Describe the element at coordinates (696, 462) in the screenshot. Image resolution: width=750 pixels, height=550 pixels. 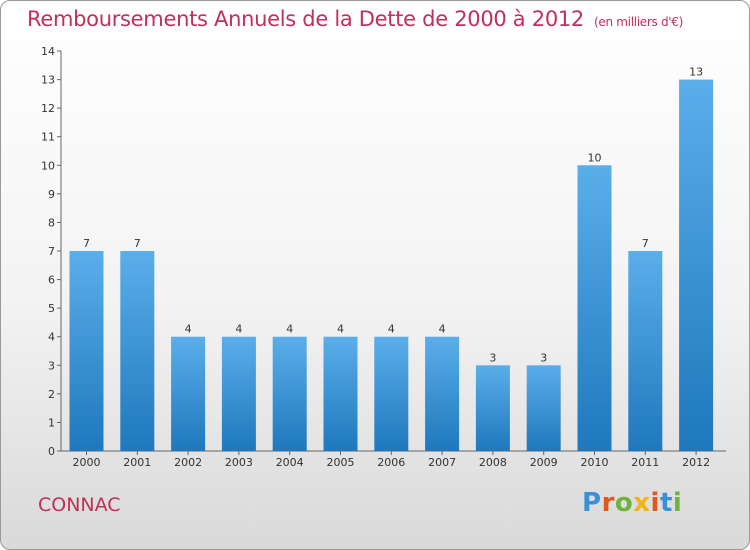
I see `x-tick-label: 2012` at that location.